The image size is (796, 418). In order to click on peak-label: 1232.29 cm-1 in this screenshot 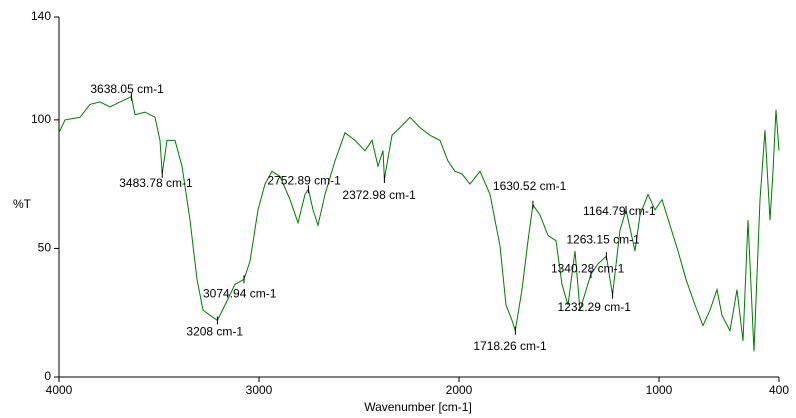, I will do `click(595, 307)`.